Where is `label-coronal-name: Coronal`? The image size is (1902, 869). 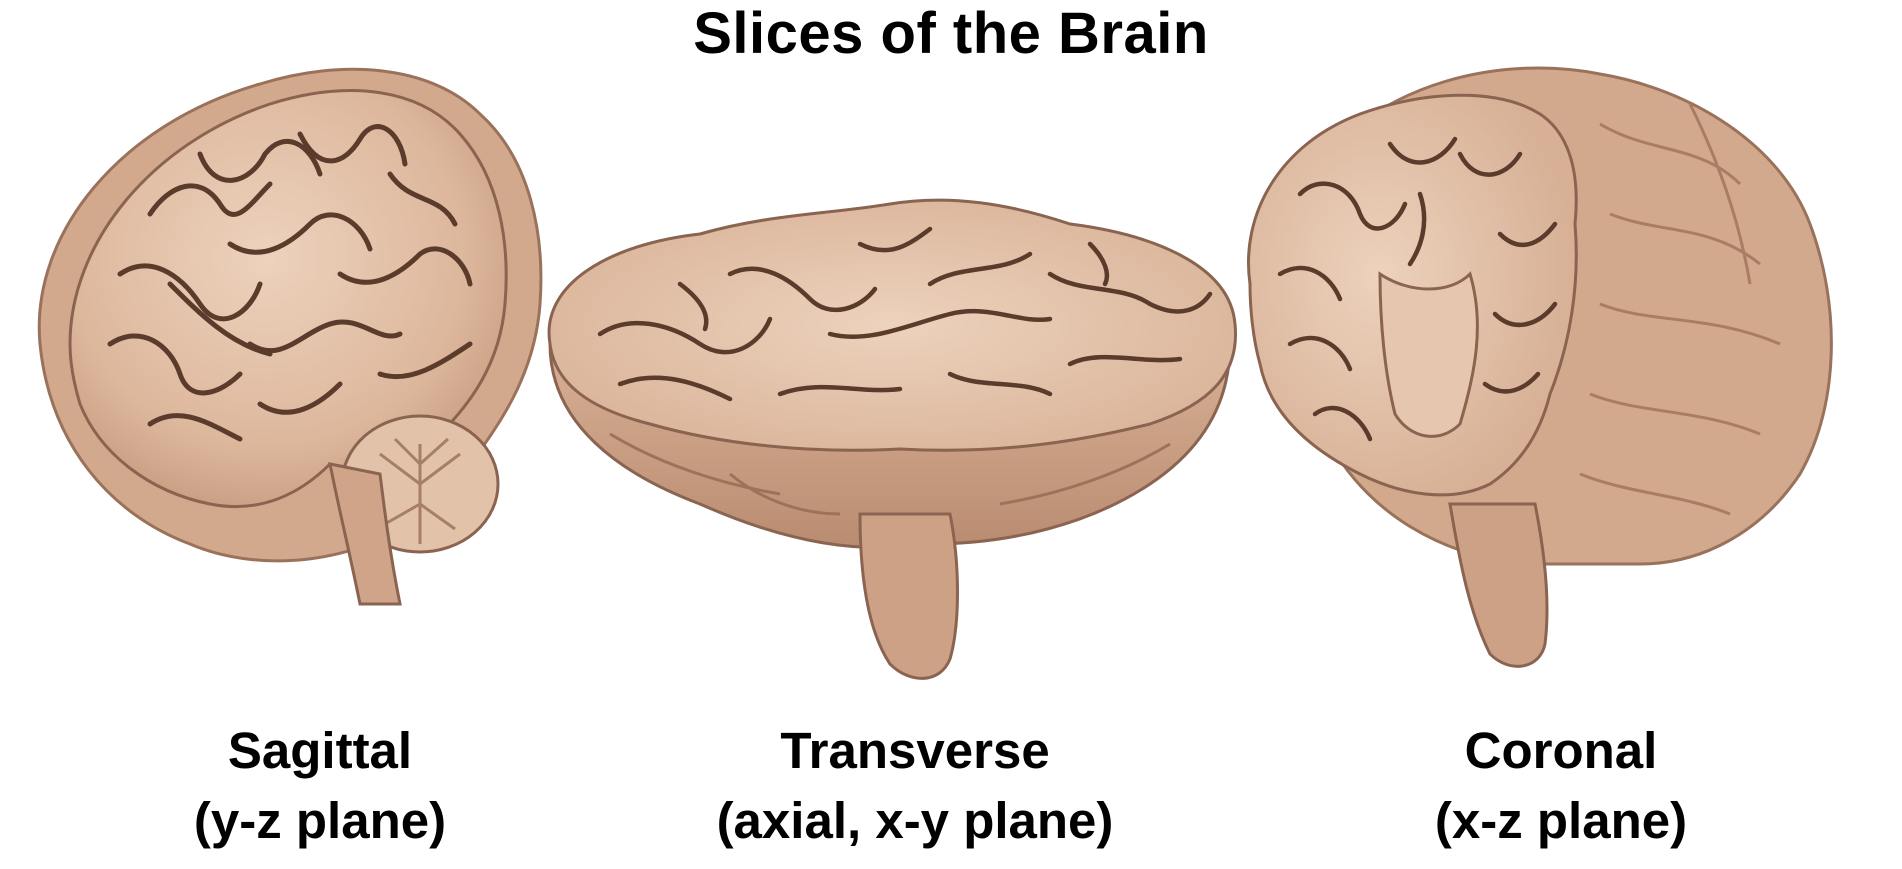
label-coronal-name: Coronal is located at coordinates (1561, 750).